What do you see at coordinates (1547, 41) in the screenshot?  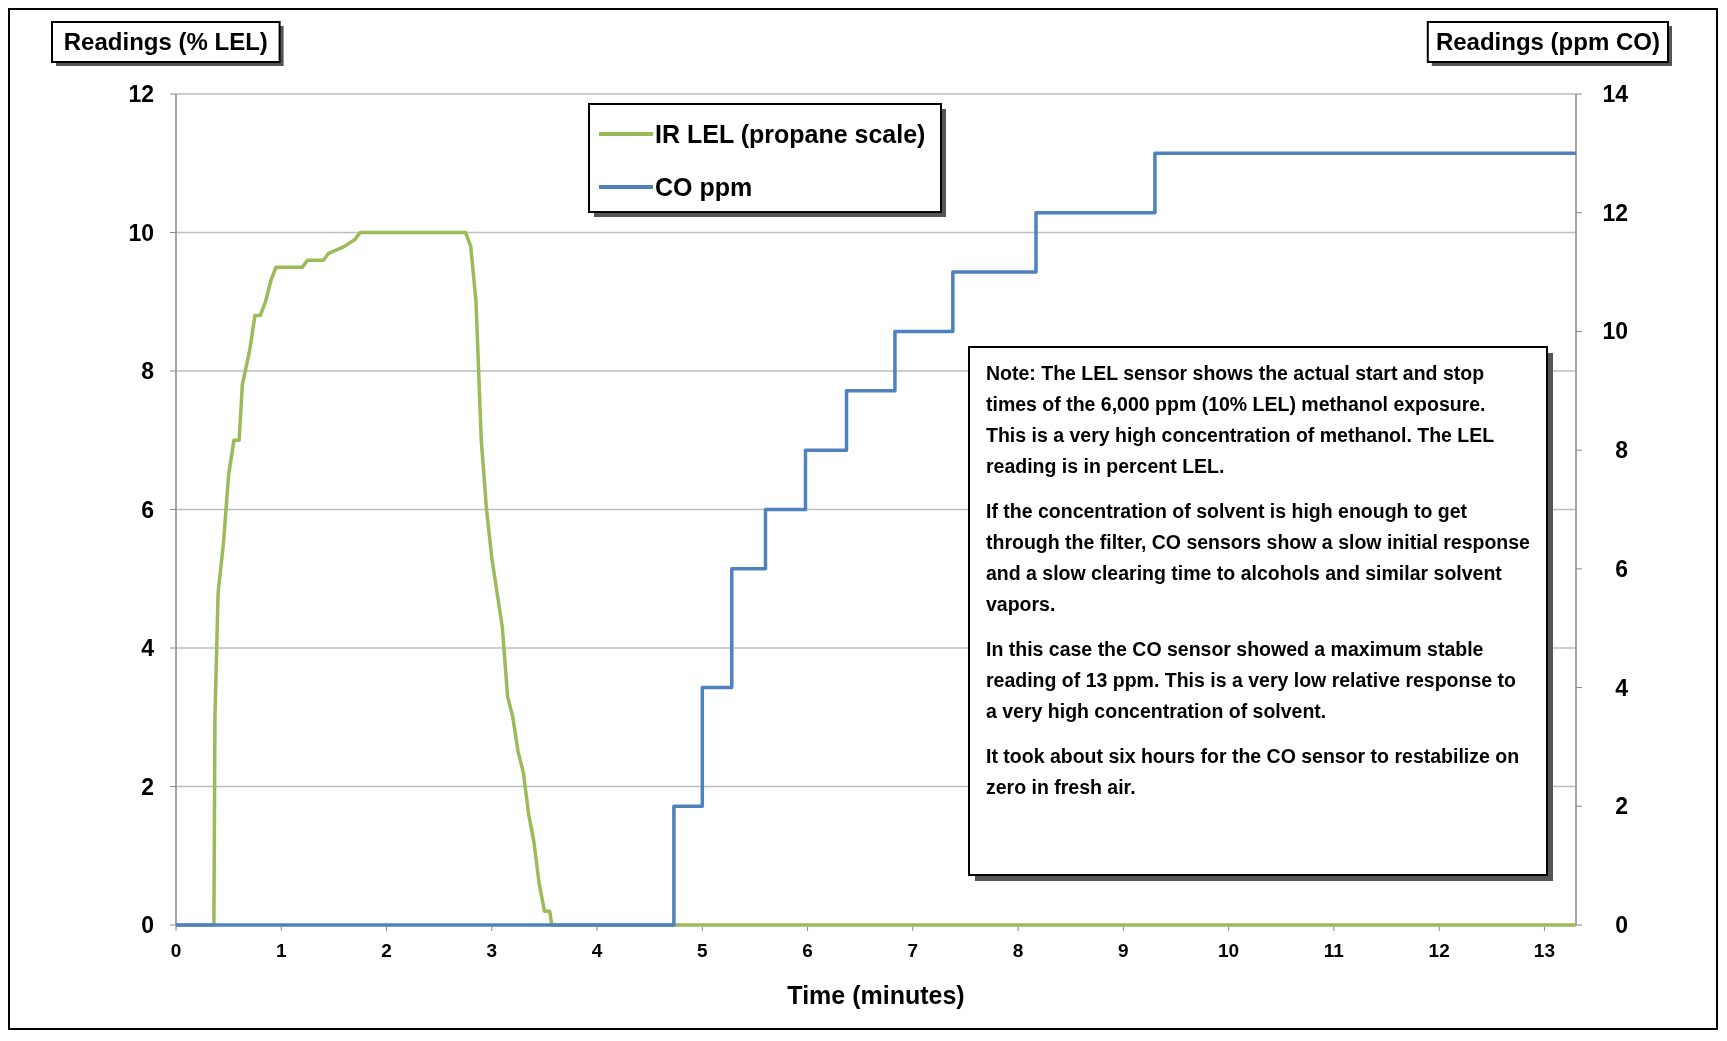 I see `y2-axis-title: Readings (ppm CO)` at bounding box center [1547, 41].